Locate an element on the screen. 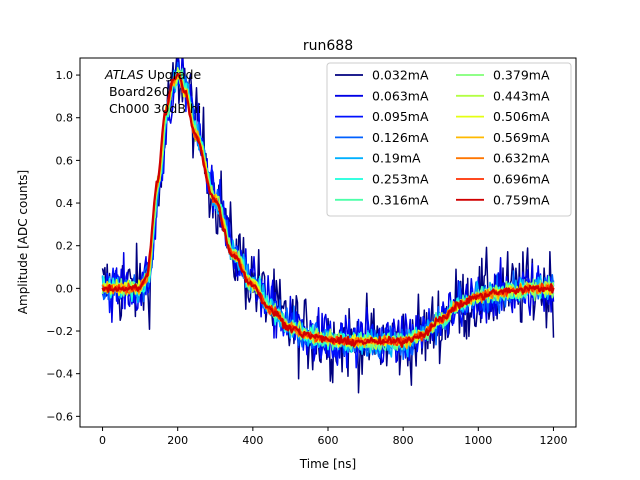 The width and height of the screenshot is (640, 480). x-tick-label: 400 is located at coordinates (252, 440).